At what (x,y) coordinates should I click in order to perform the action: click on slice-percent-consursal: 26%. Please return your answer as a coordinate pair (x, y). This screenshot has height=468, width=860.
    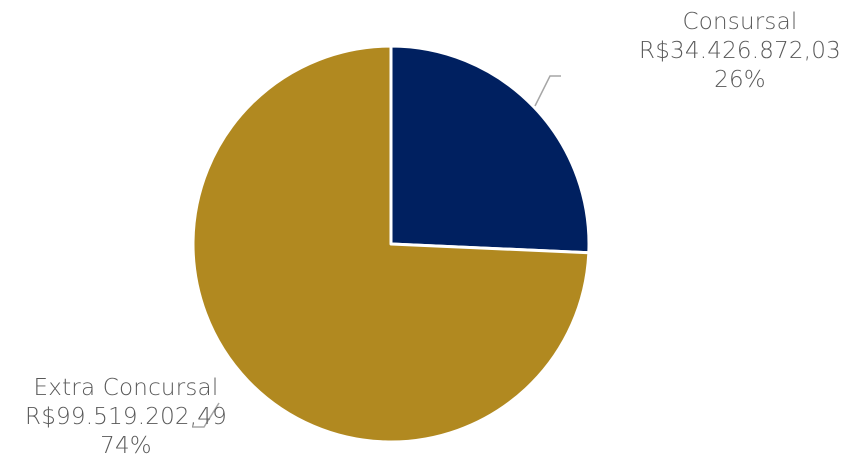
    Looking at the image, I should click on (740, 80).